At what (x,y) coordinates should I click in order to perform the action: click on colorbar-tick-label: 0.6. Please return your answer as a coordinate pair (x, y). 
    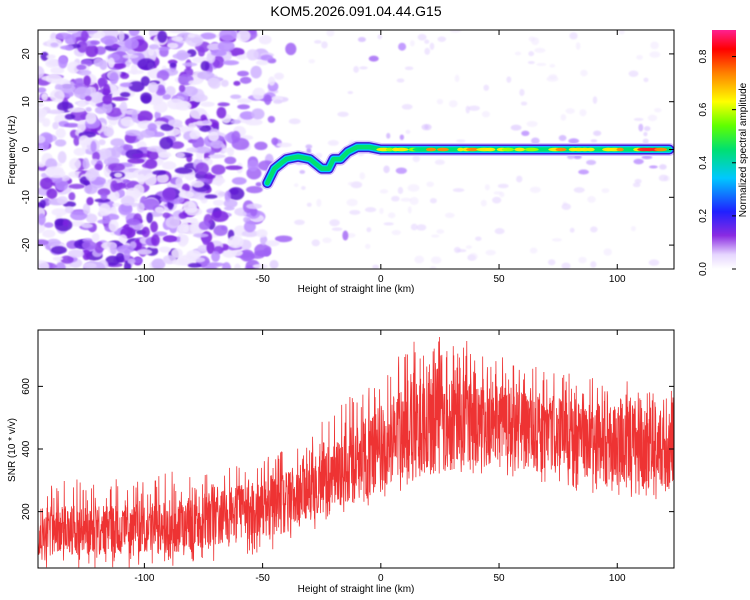
    Looking at the image, I should click on (703, 109).